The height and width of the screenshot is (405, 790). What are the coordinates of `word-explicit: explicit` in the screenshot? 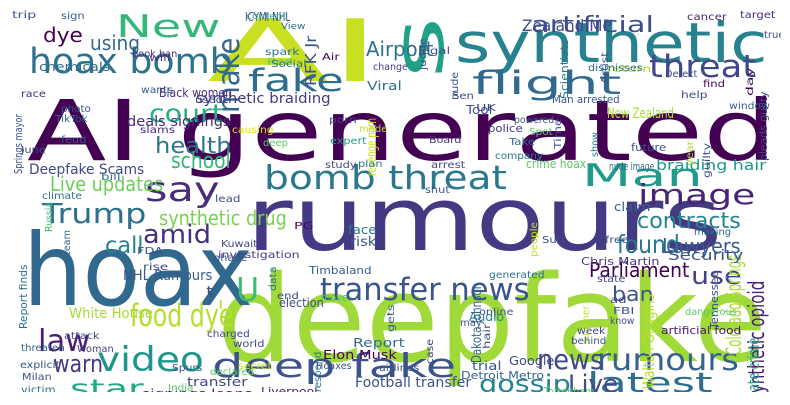 It's located at (40, 365).